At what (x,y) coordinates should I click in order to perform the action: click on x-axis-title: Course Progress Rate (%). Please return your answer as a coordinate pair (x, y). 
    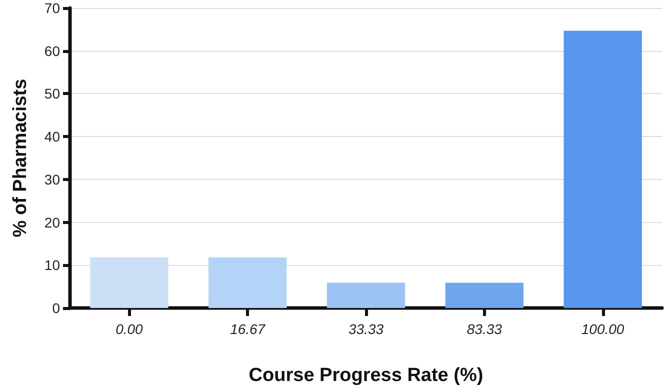
    Looking at the image, I should click on (366, 375).